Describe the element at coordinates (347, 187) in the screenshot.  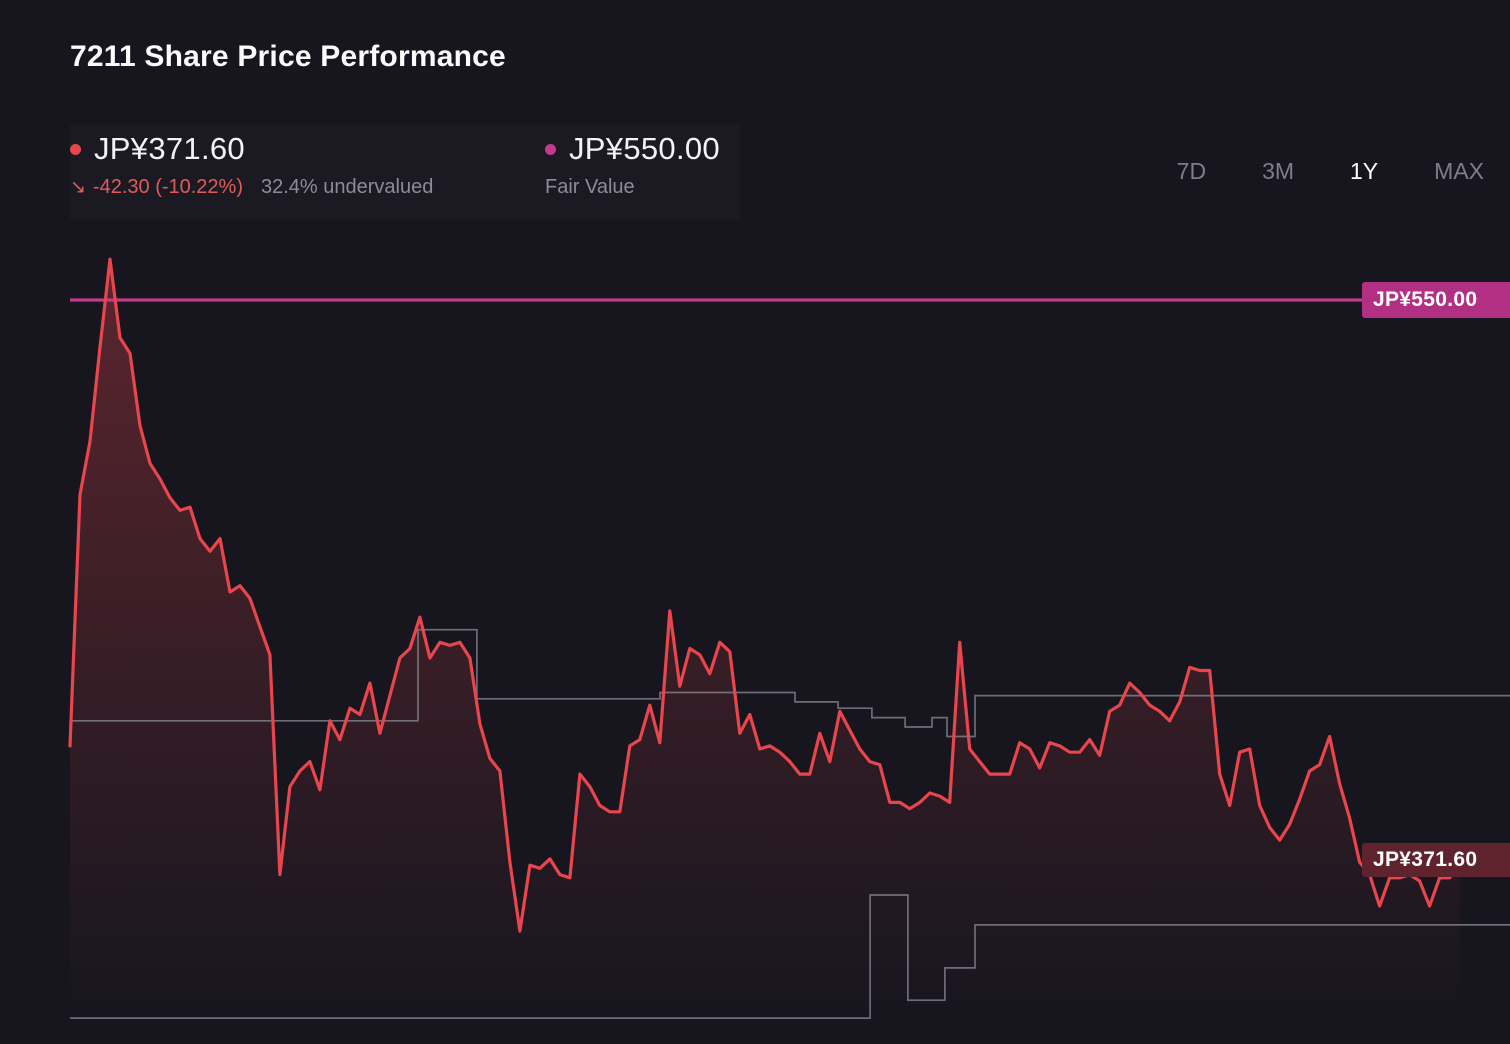
I see `valuation-status: 32.4% undervalued` at that location.